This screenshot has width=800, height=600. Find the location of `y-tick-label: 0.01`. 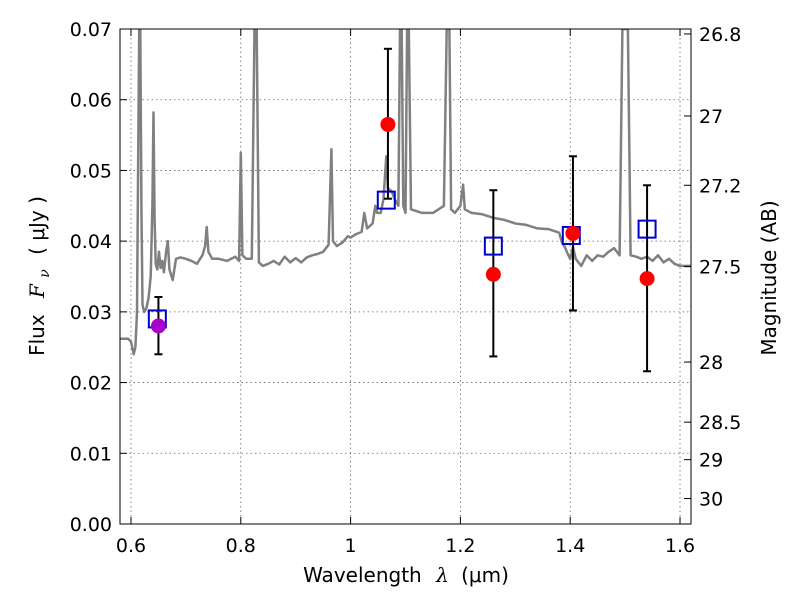

y-tick-label: 0.01 is located at coordinates (91, 454).